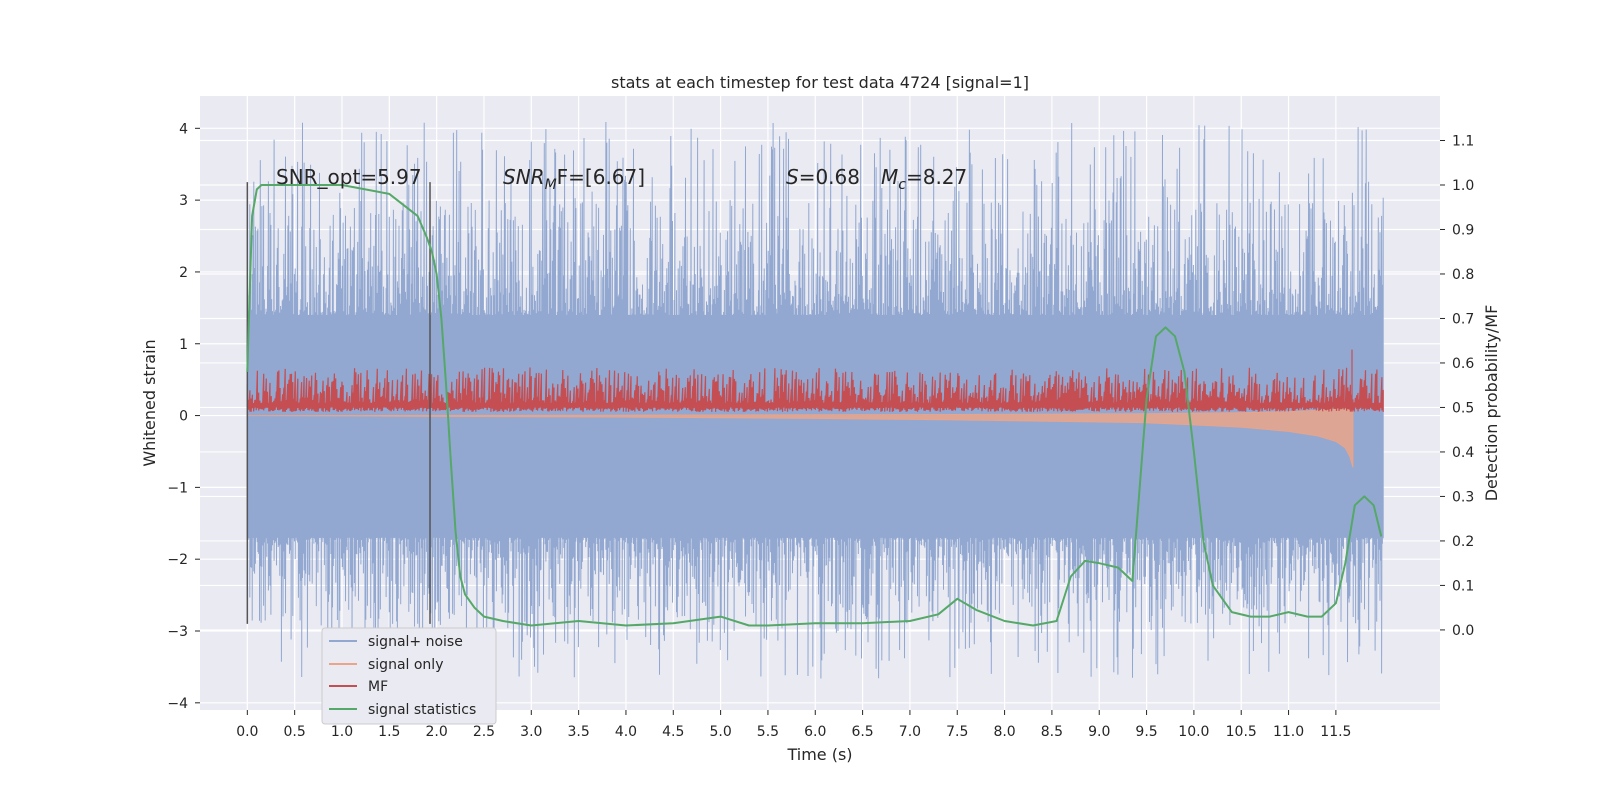 This screenshot has width=1600, height=800. Describe the element at coordinates (1463, 186) in the screenshot. I see `y2-tick-label: 1.0` at that location.